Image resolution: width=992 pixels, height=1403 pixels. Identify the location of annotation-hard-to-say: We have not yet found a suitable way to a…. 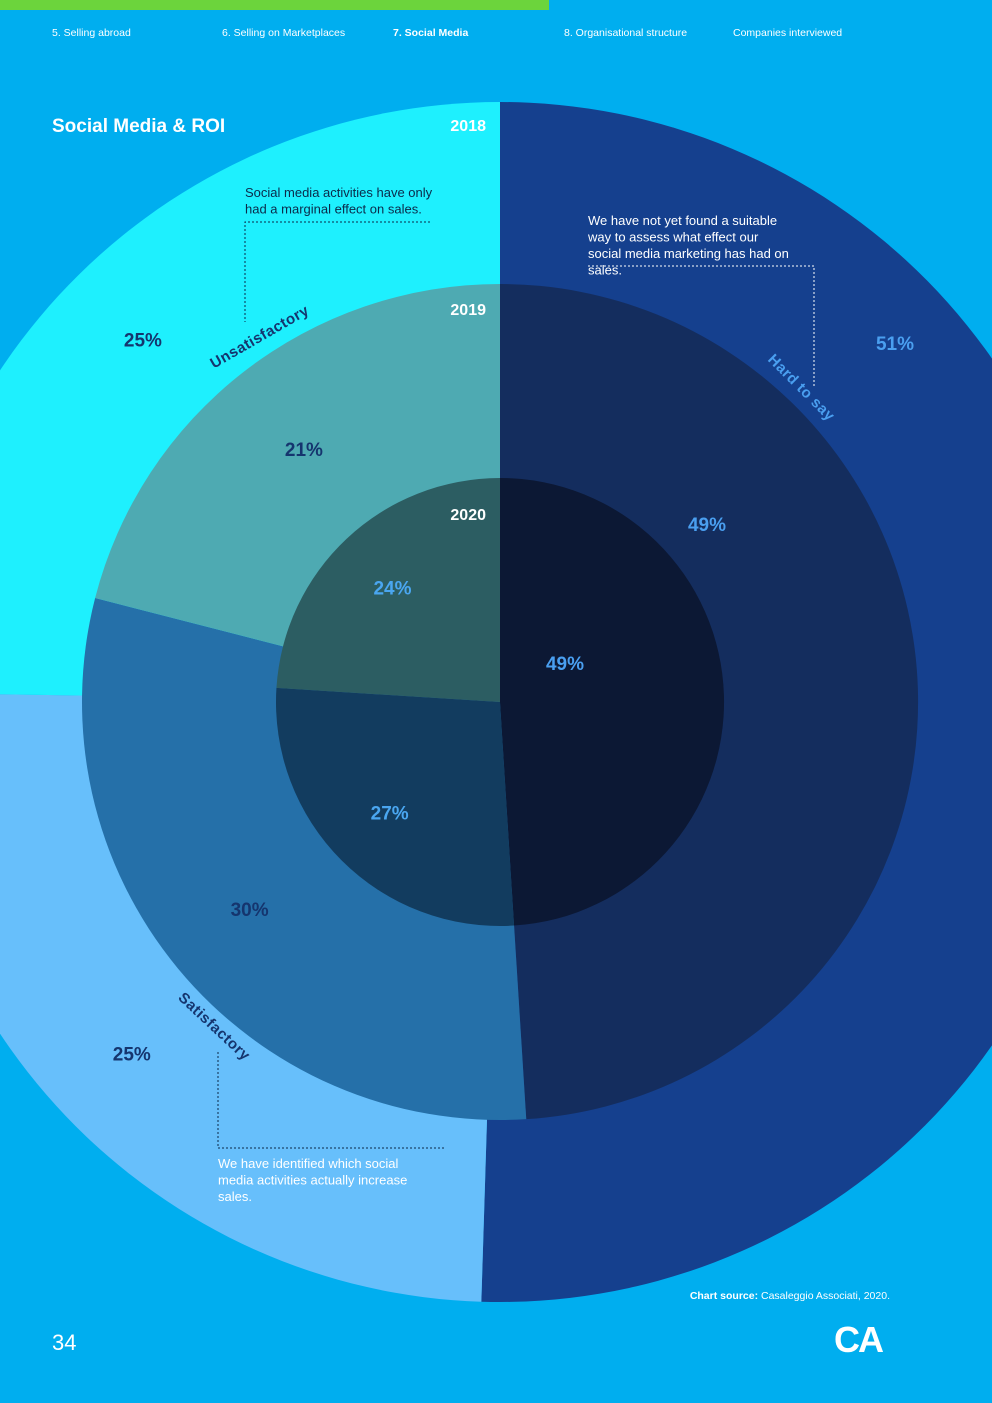
(688, 245).